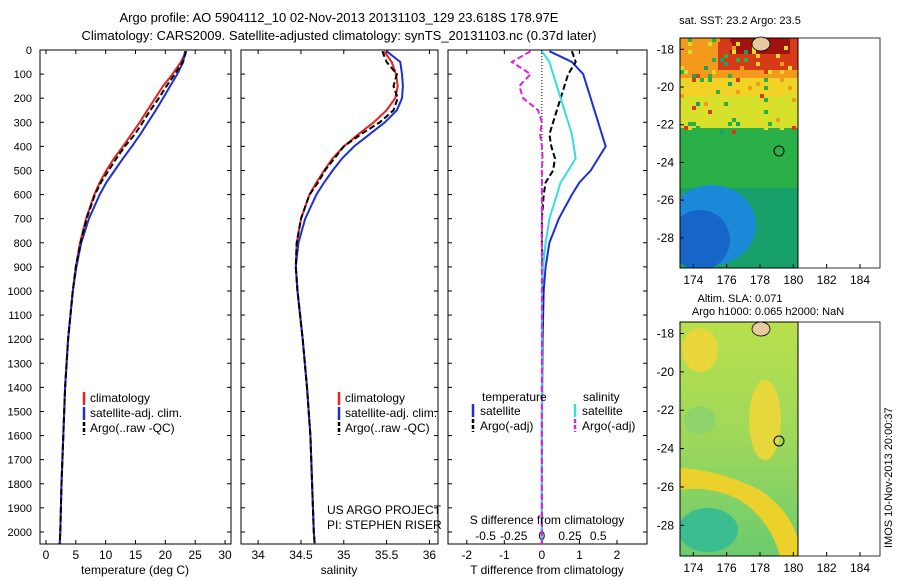  Describe the element at coordinates (514, 536) in the screenshot. I see `s-tick-label: -0.25` at that location.